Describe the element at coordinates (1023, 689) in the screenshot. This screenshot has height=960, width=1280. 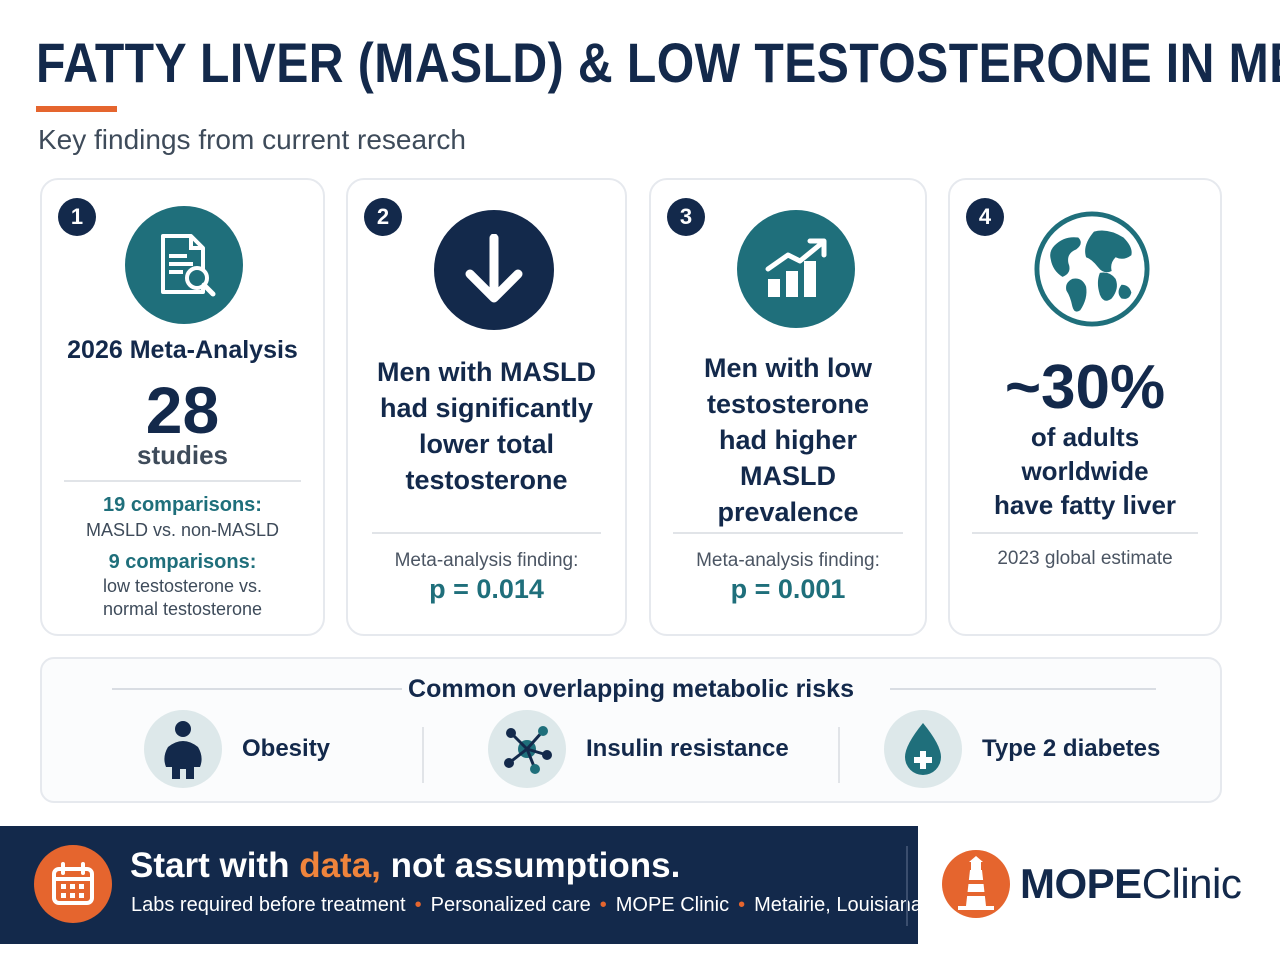
I see `risks-title-rule-right` at that location.